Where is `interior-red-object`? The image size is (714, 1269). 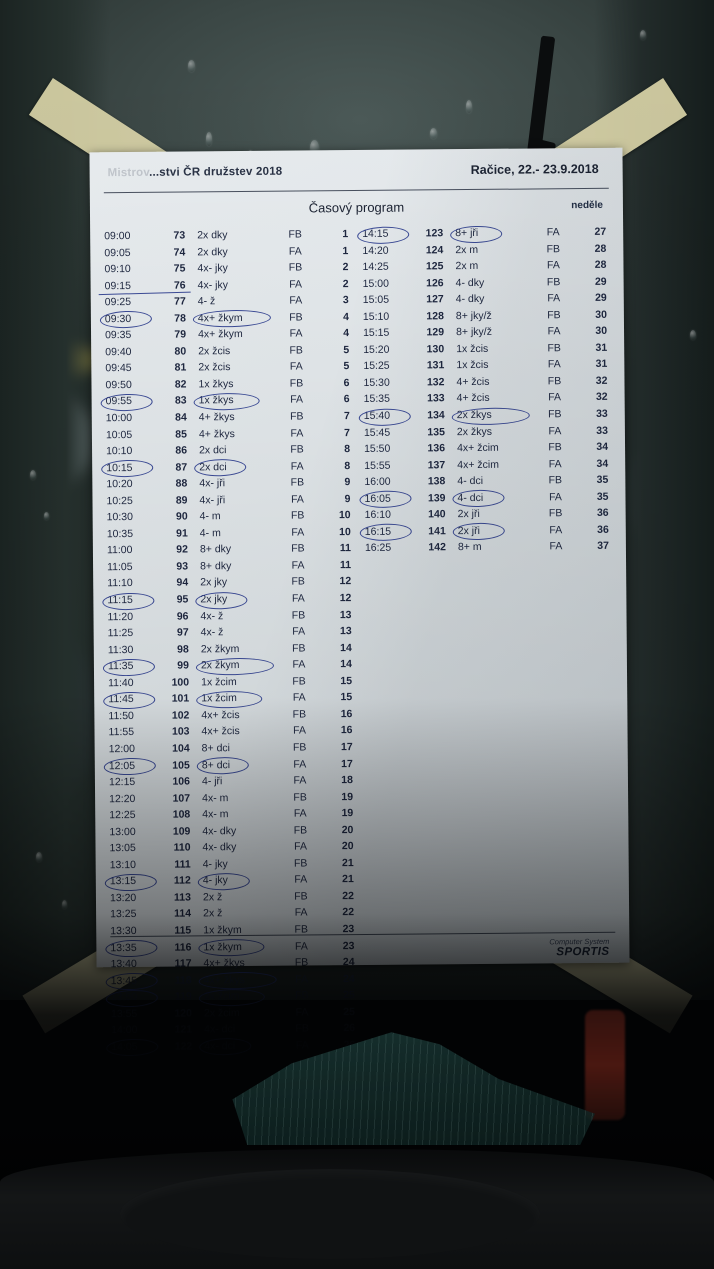 interior-red-object is located at coordinates (605, 1065).